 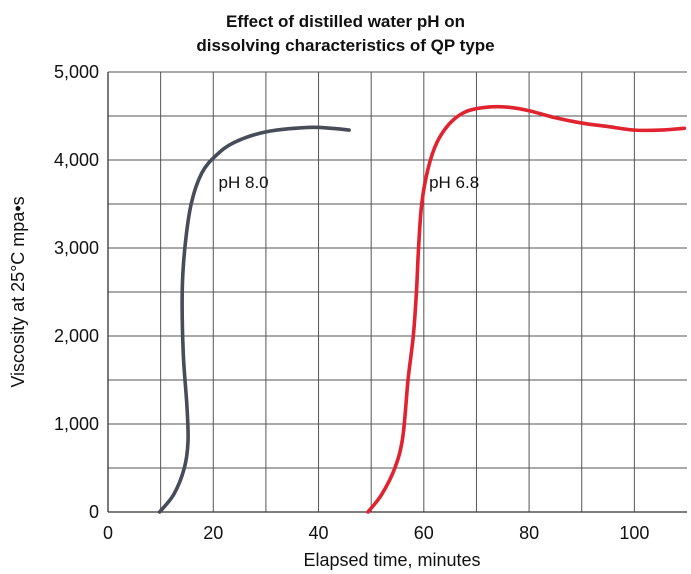 What do you see at coordinates (345, 21) in the screenshot?
I see `chart-title-line-1: Effect of distilled water pH on` at bounding box center [345, 21].